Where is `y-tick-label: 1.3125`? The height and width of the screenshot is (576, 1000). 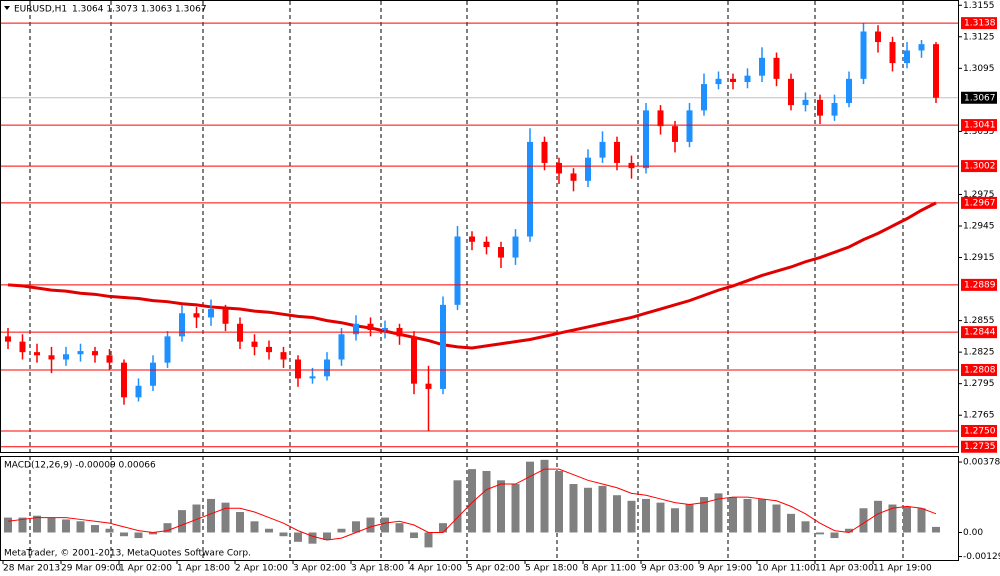 y-tick-label: 1.3125 is located at coordinates (979, 37).